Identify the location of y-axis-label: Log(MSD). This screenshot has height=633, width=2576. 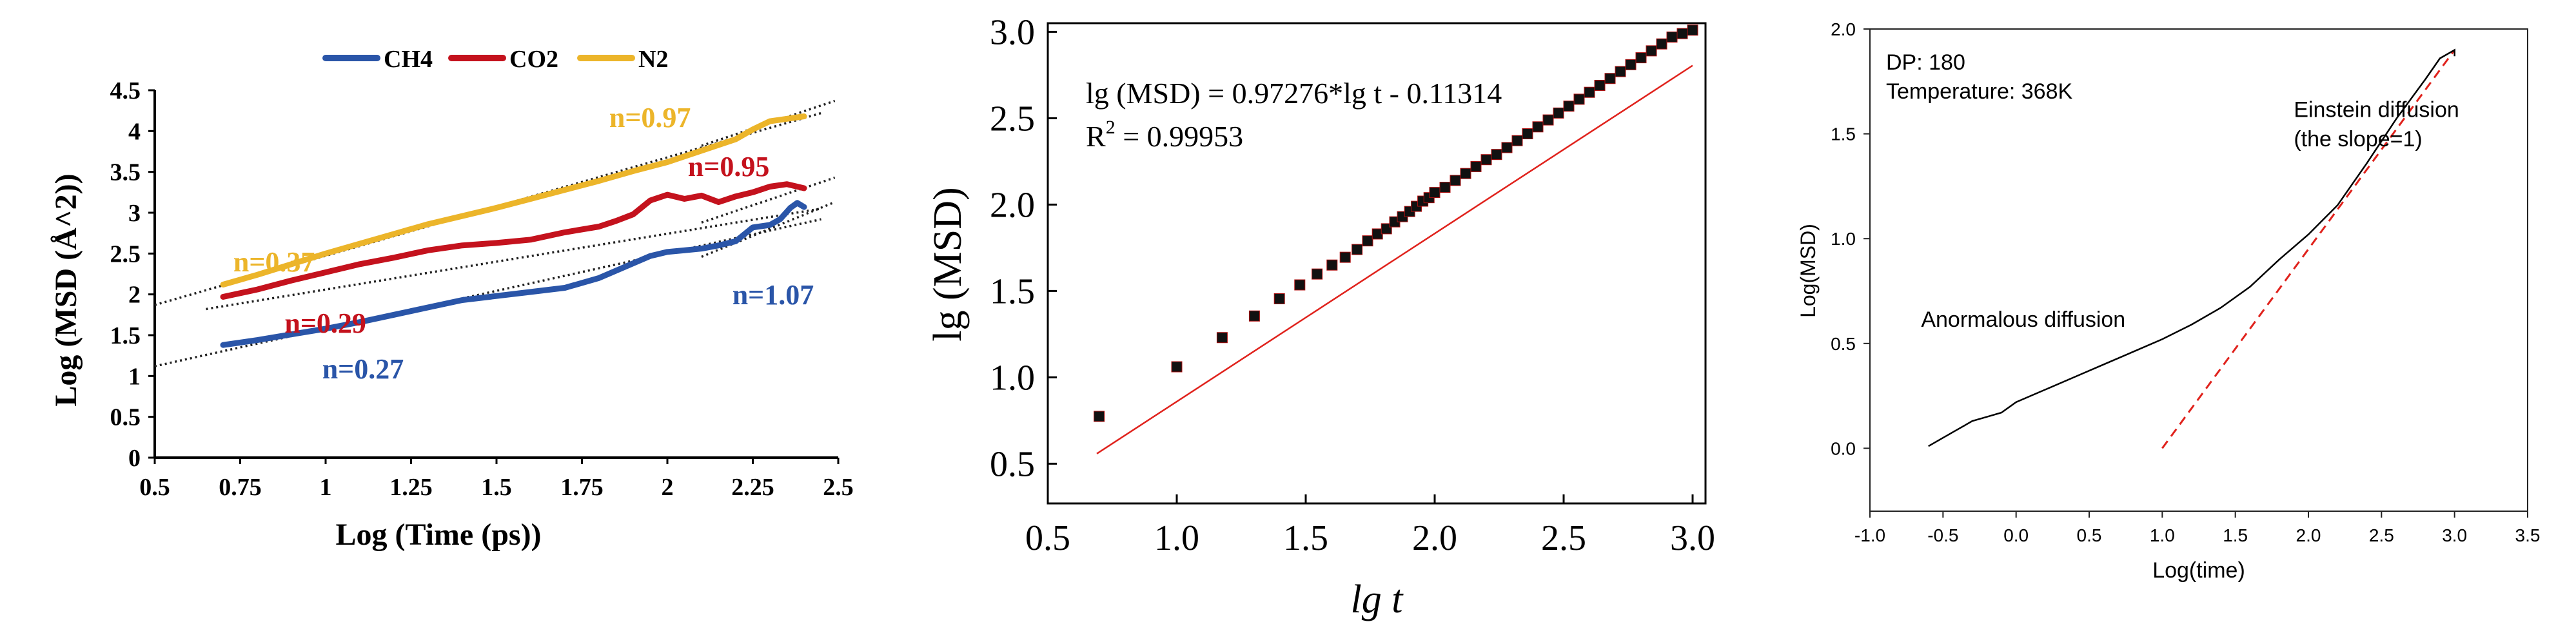
(1808, 271).